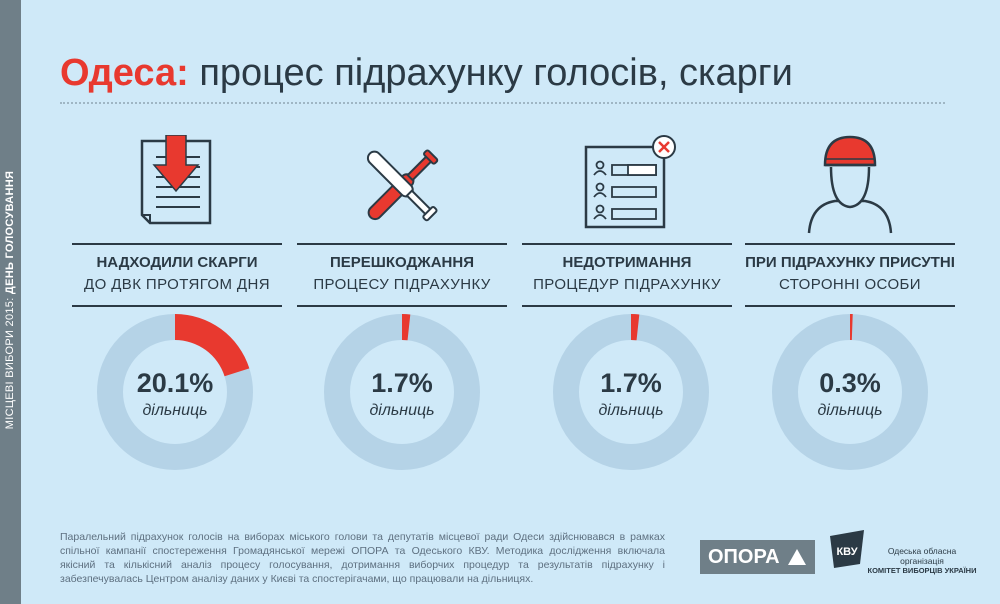 The image size is (1000, 604). I want to click on donut-obstruction: 1.7% дільниць, so click(402, 392).